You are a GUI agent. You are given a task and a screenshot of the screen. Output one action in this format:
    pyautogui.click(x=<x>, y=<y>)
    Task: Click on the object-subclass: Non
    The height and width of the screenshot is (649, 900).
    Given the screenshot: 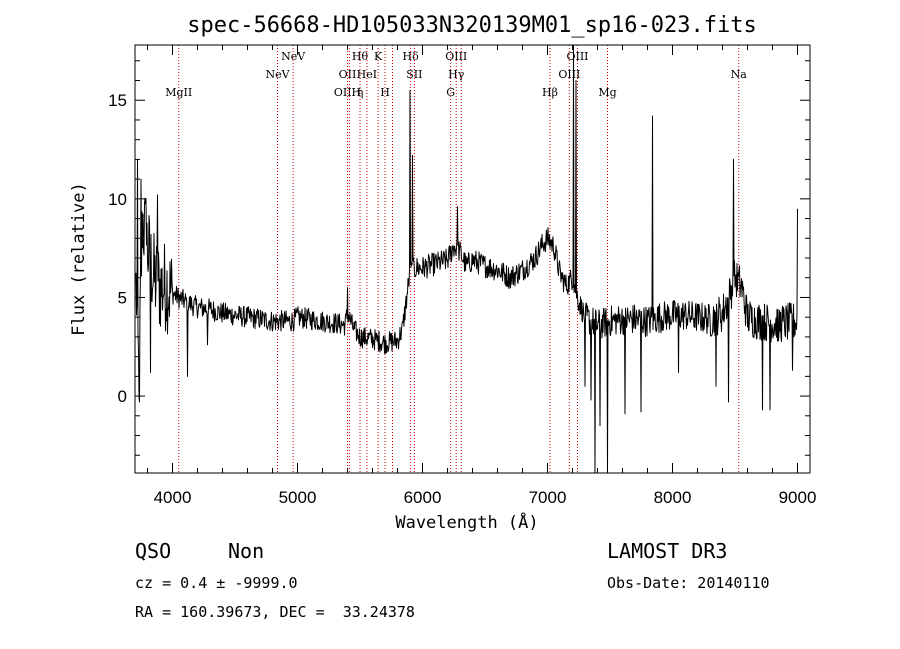 What is the action you would take?
    pyautogui.click(x=246, y=551)
    